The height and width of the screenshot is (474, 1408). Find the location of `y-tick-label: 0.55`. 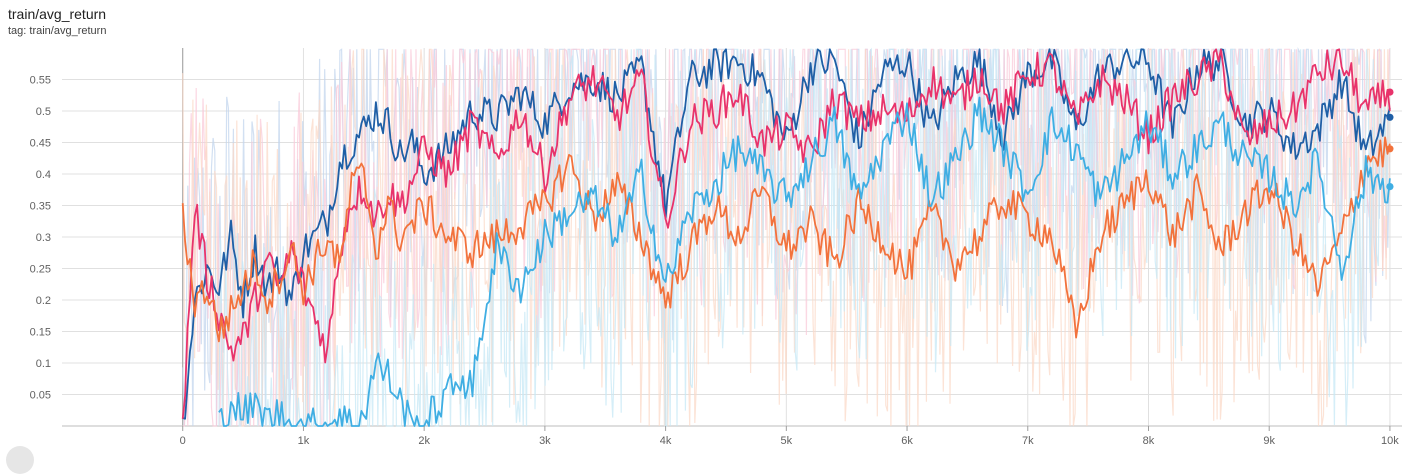

y-tick-label: 0.55 is located at coordinates (40, 81).